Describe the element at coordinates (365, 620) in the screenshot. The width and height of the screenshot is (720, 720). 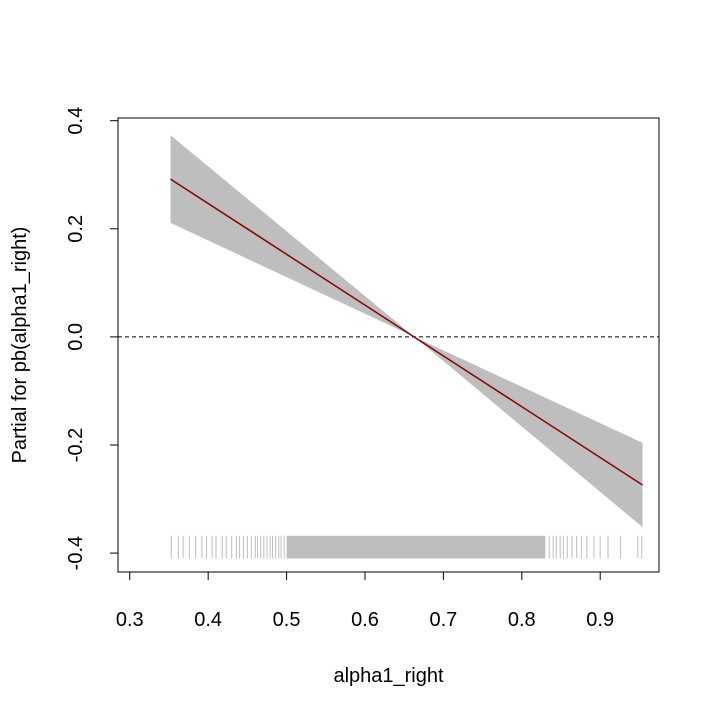
I see `x-tick-label: 0.6` at that location.